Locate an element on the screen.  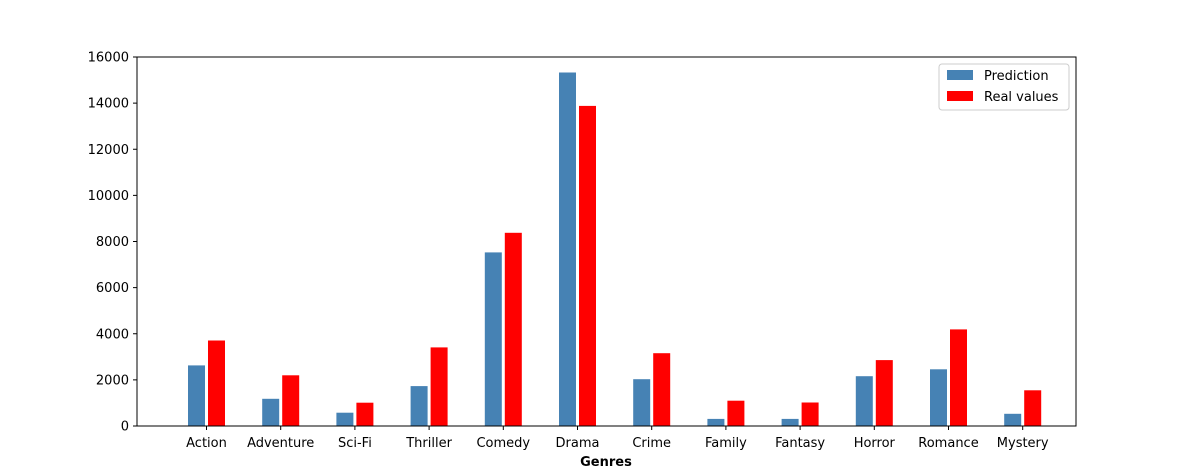
y-tick-label-4000: 4000 is located at coordinates (112, 334).